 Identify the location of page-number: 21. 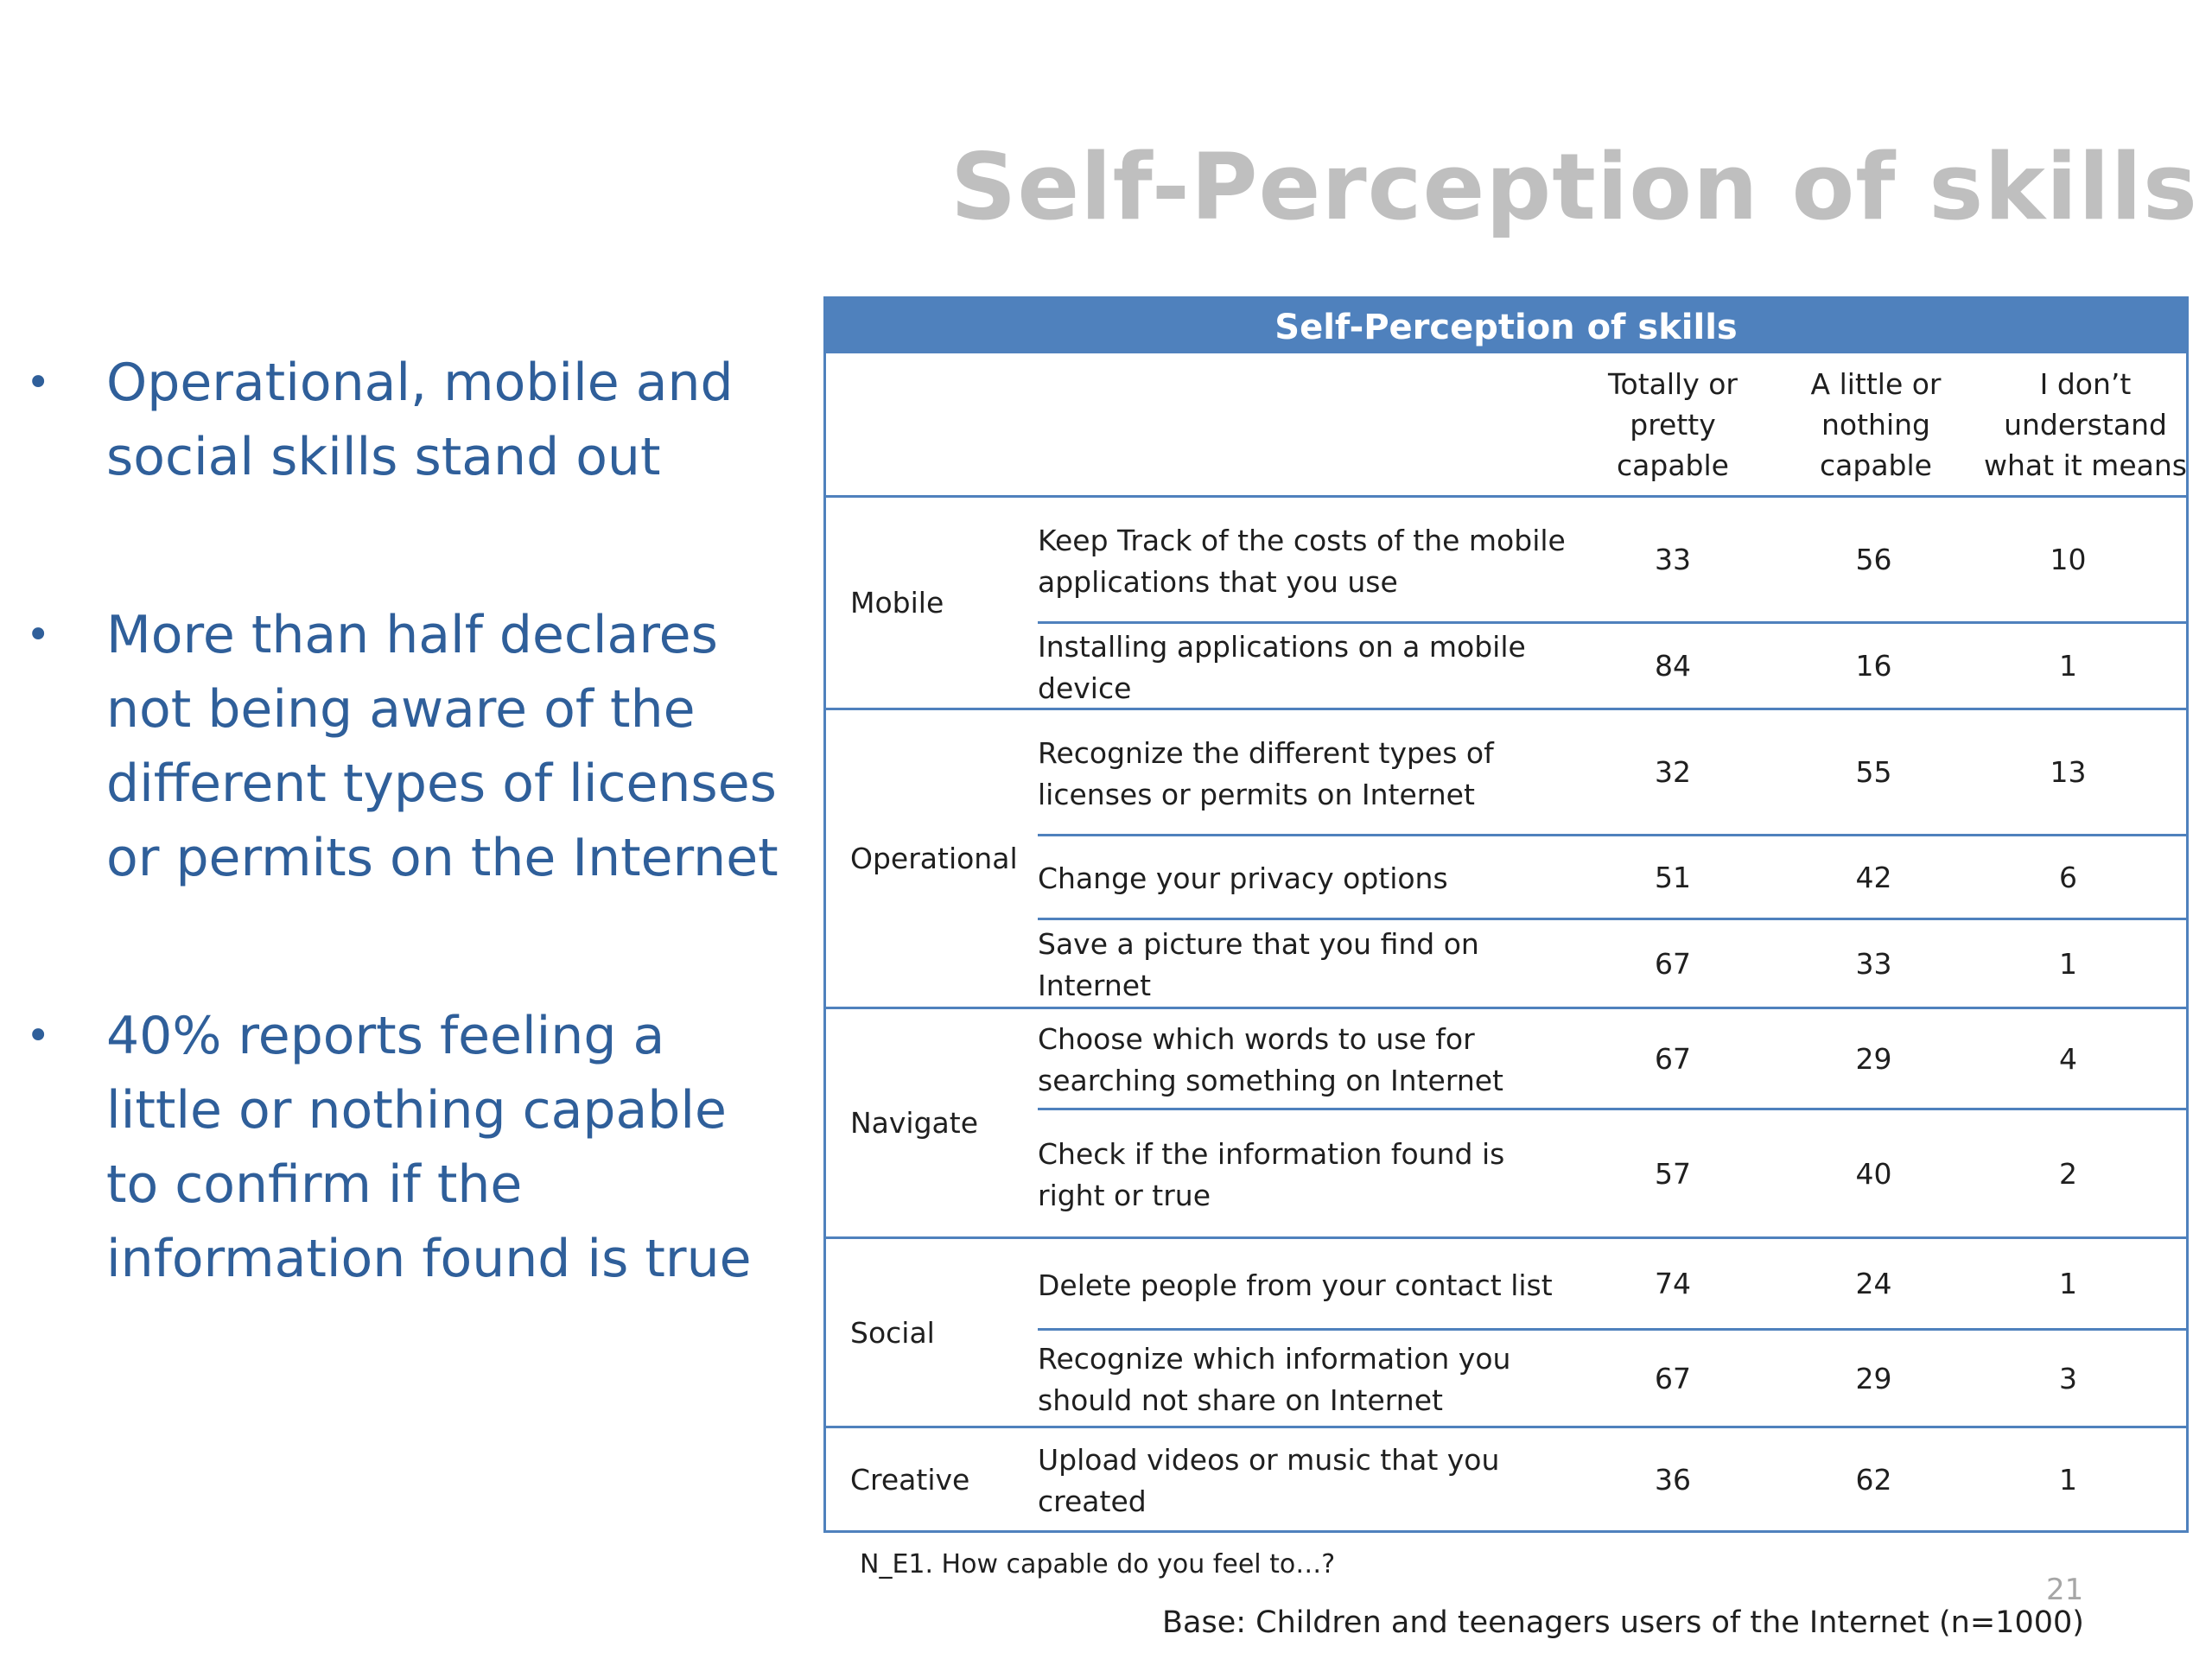
(2065, 1590).